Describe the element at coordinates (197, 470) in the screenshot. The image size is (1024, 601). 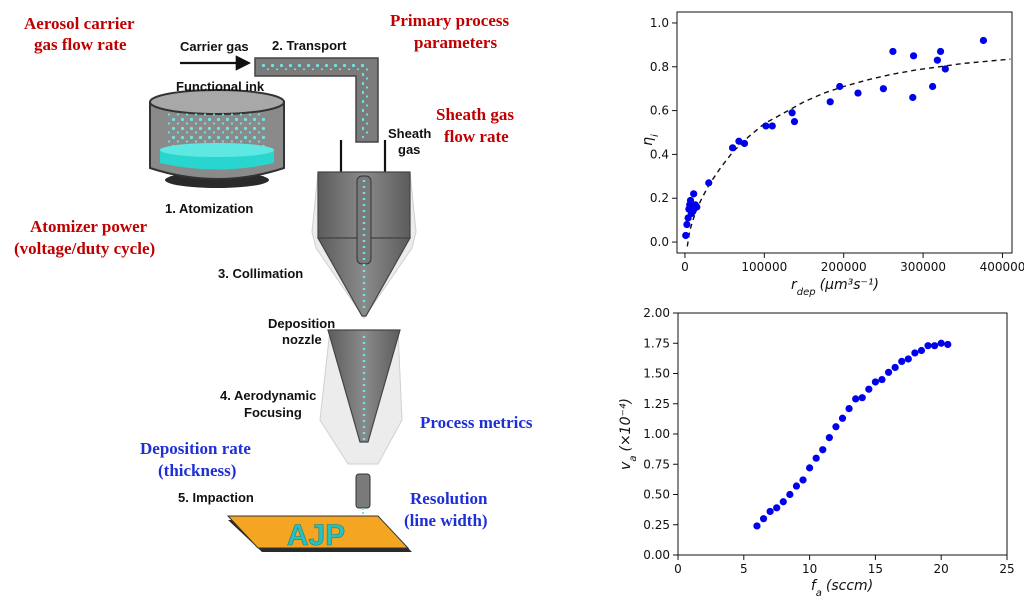
I see `deposition-rate-label-2: (thickness)` at that location.